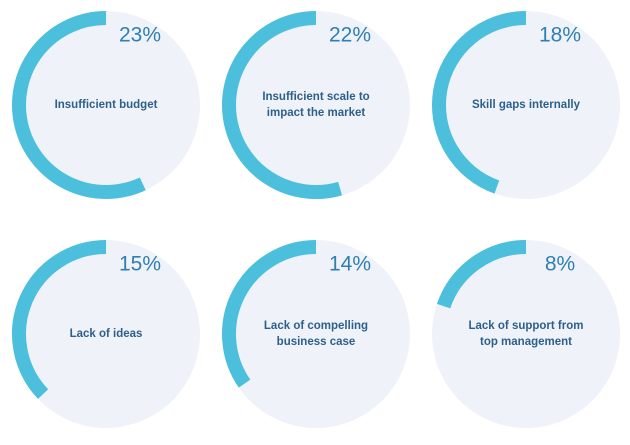 This screenshot has height=445, width=630. What do you see at coordinates (140, 264) in the screenshot?
I see `percent-label: 15%` at bounding box center [140, 264].